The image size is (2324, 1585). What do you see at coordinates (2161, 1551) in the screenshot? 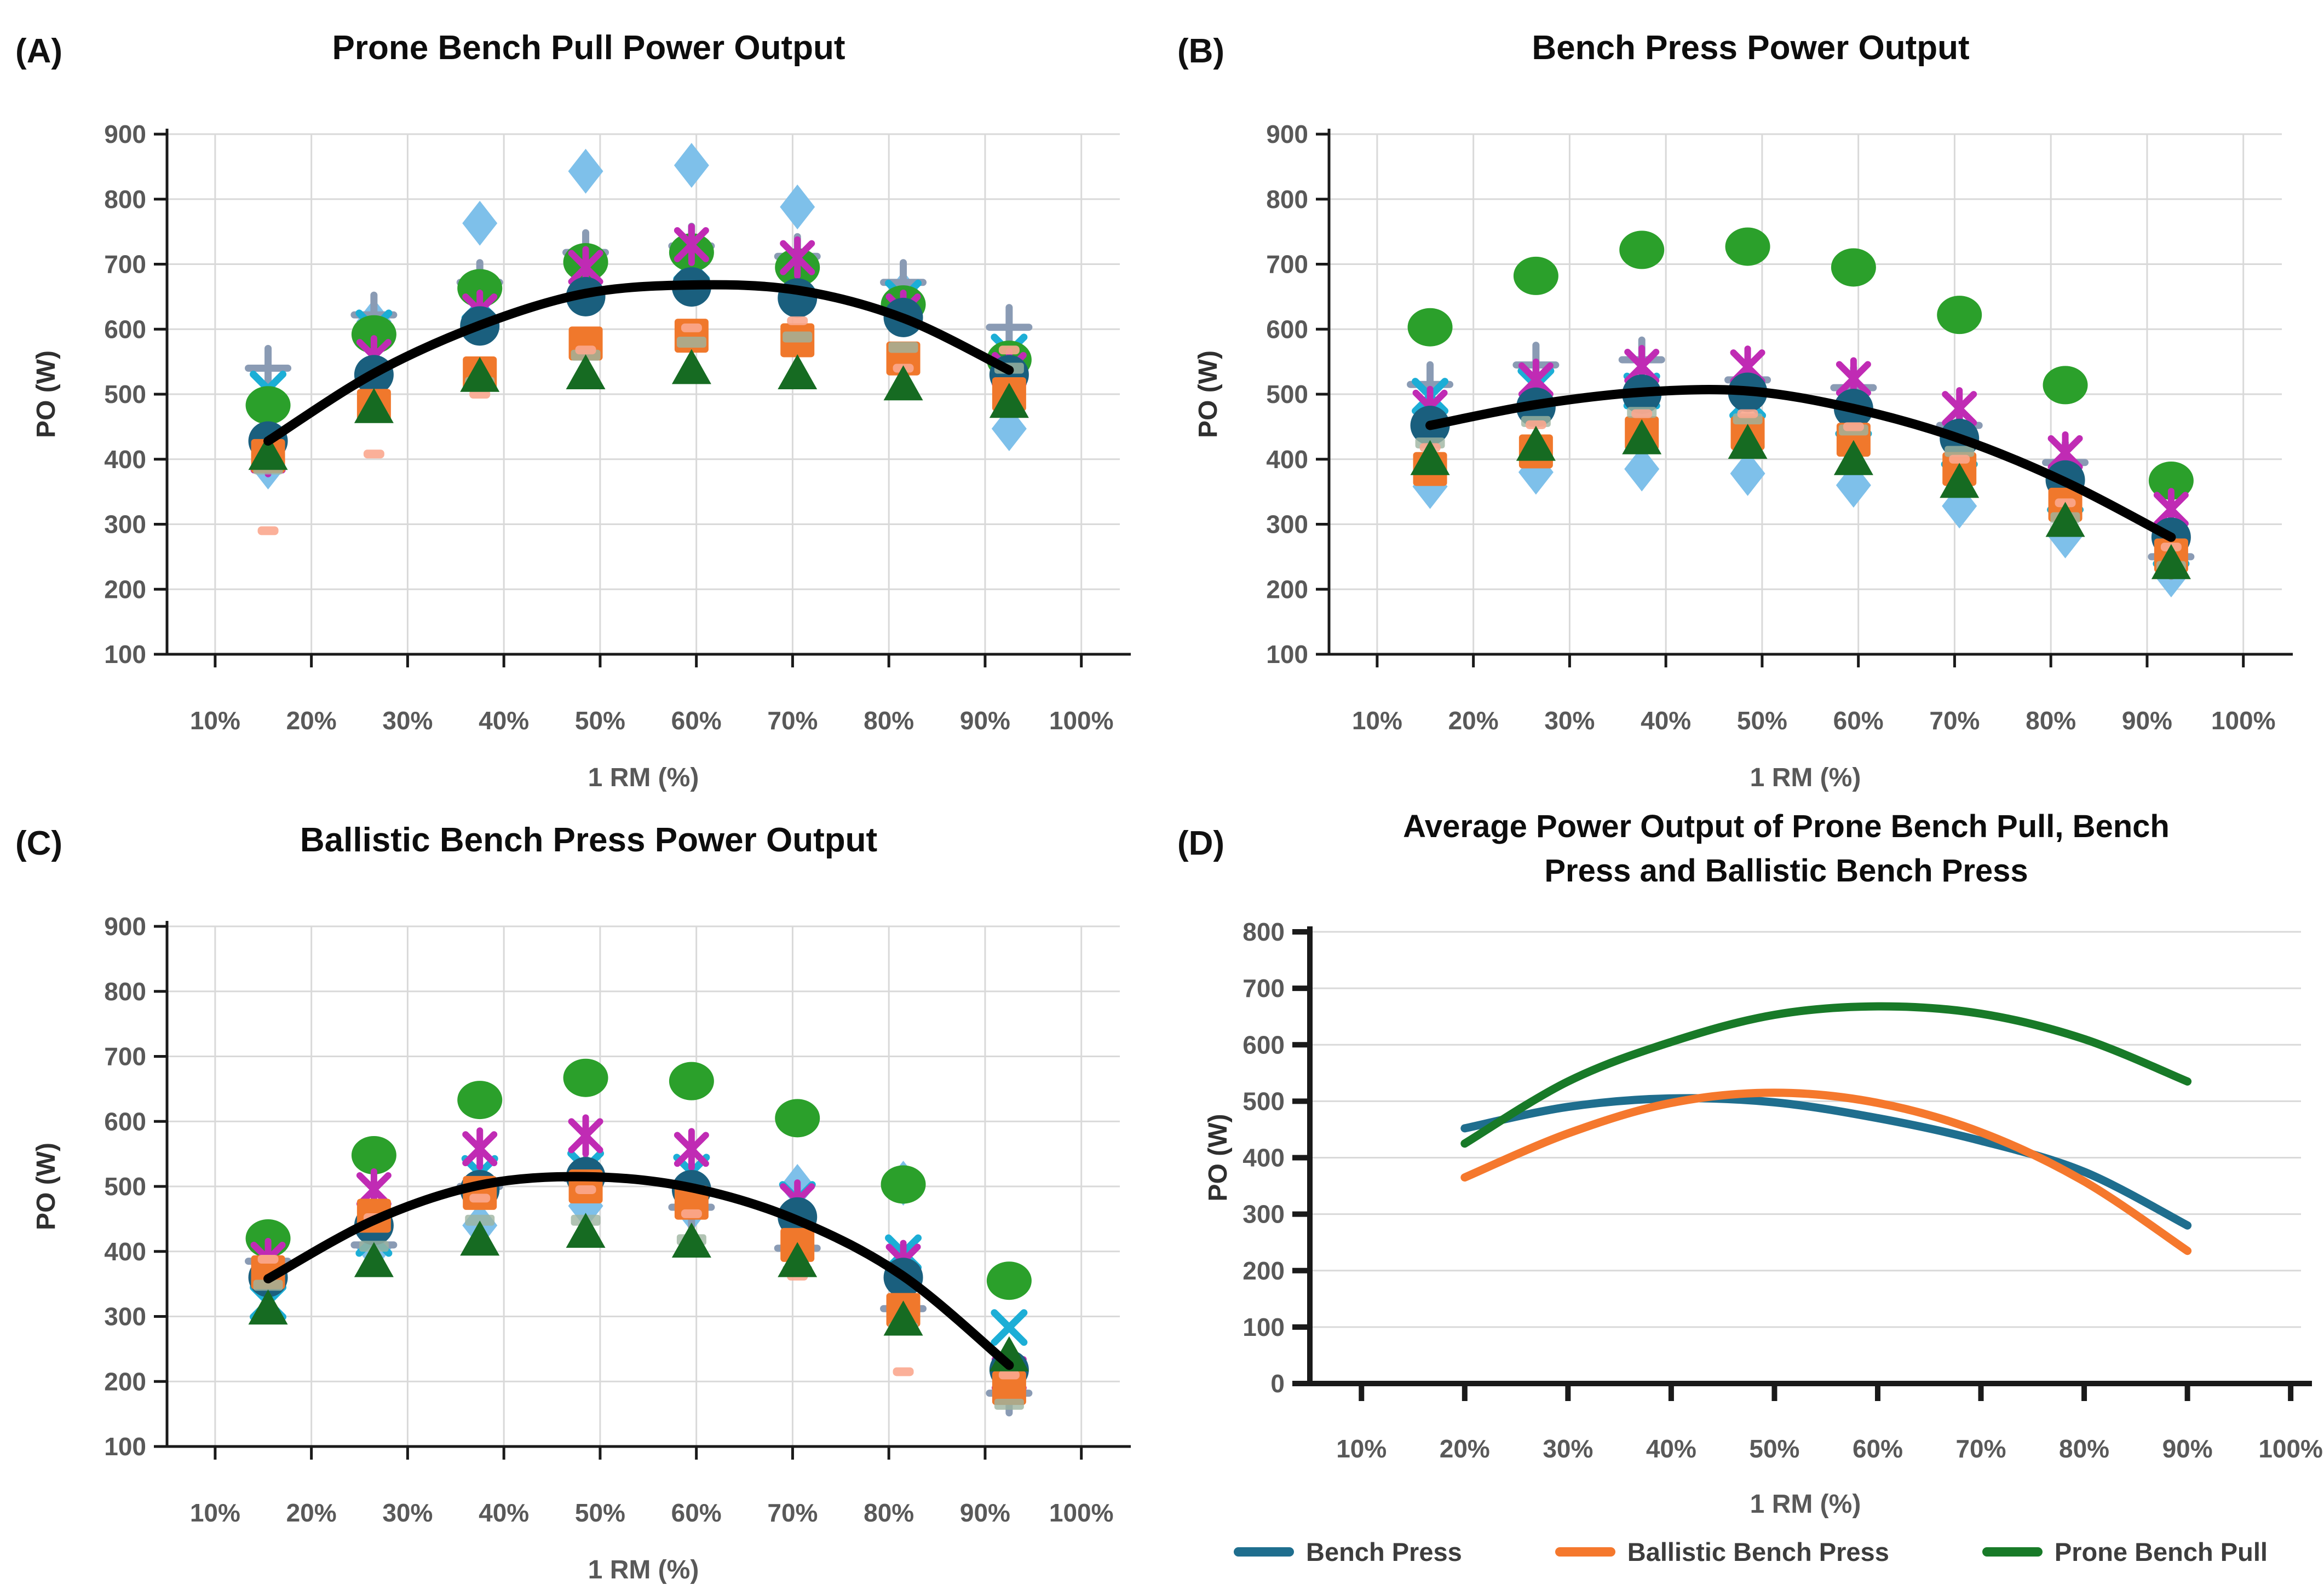
I see `legend-label-prone-bench-pull: Prone Bench Pull` at bounding box center [2161, 1551].